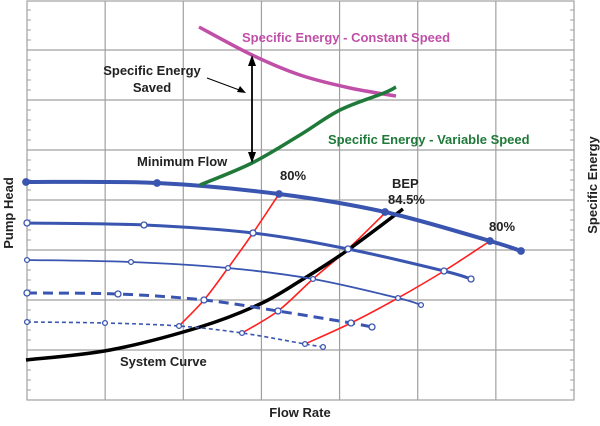  What do you see at coordinates (252, 60) in the screenshot?
I see `arrow-head-up` at bounding box center [252, 60].